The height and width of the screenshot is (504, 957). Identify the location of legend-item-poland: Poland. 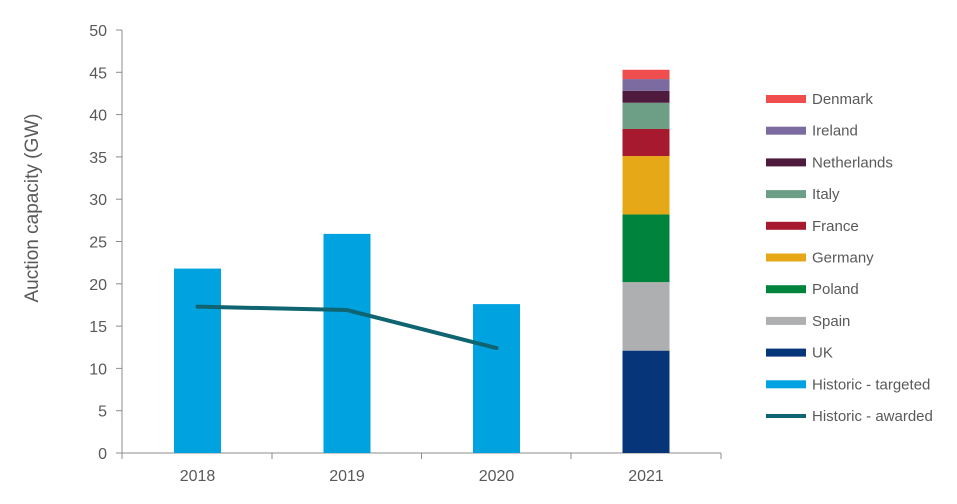
(812, 289).